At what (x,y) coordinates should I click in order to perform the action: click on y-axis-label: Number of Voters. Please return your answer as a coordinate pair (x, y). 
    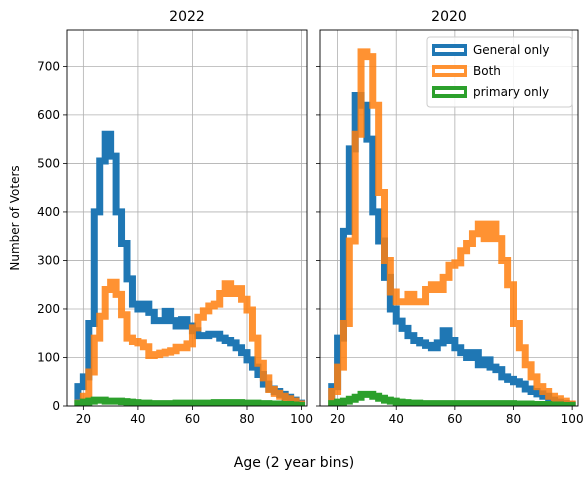
    Looking at the image, I should click on (15, 217).